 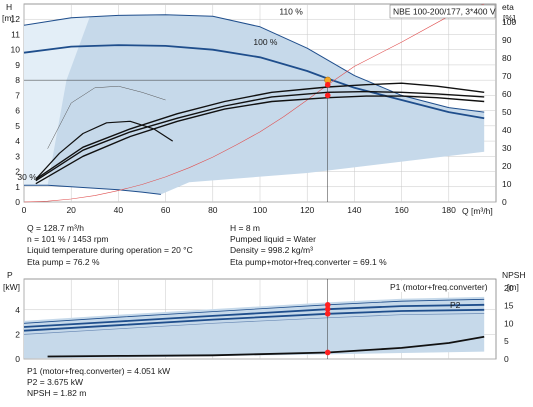 I want to click on top-y-tick-right: 60, so click(x=507, y=94).